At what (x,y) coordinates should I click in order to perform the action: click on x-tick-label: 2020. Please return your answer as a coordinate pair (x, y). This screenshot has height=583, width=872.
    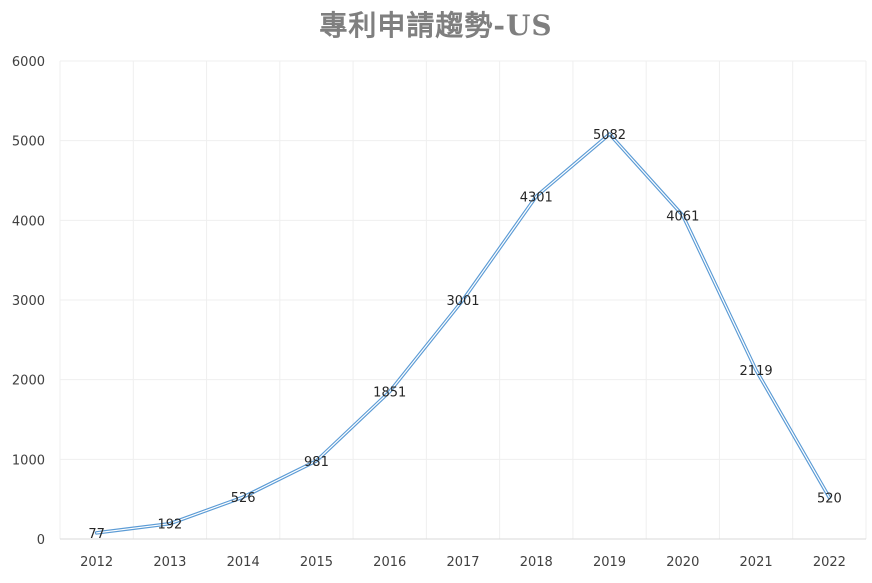
    Looking at the image, I should click on (682, 562).